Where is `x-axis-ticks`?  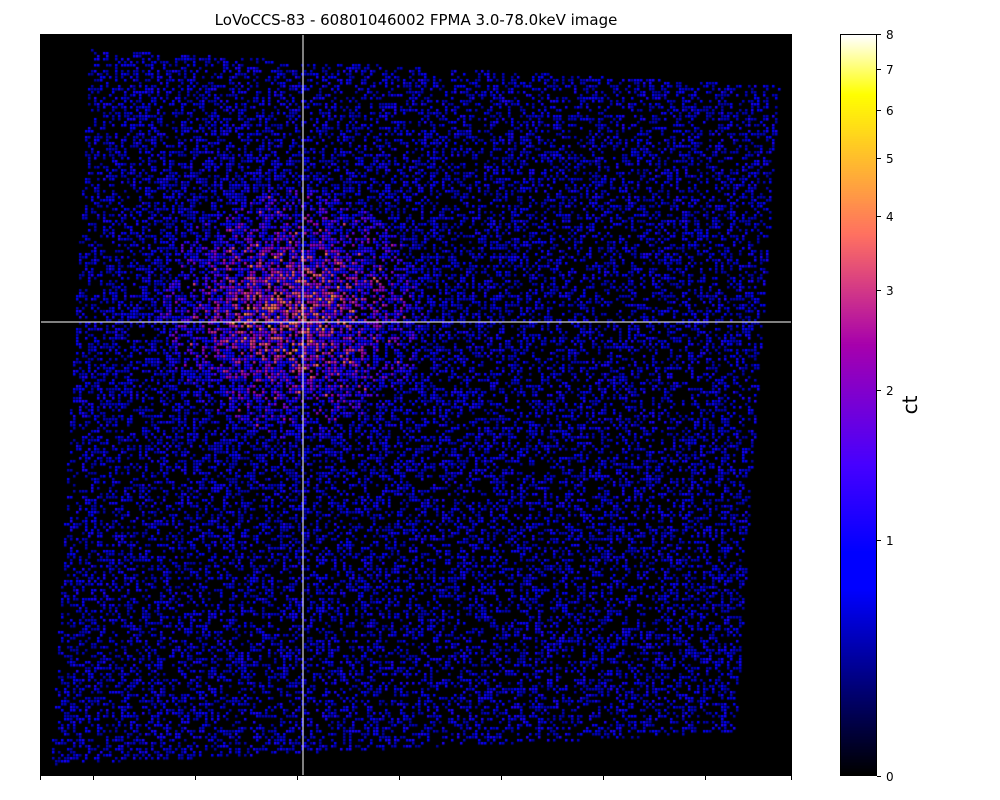 x-axis-ticks is located at coordinates (416, 779).